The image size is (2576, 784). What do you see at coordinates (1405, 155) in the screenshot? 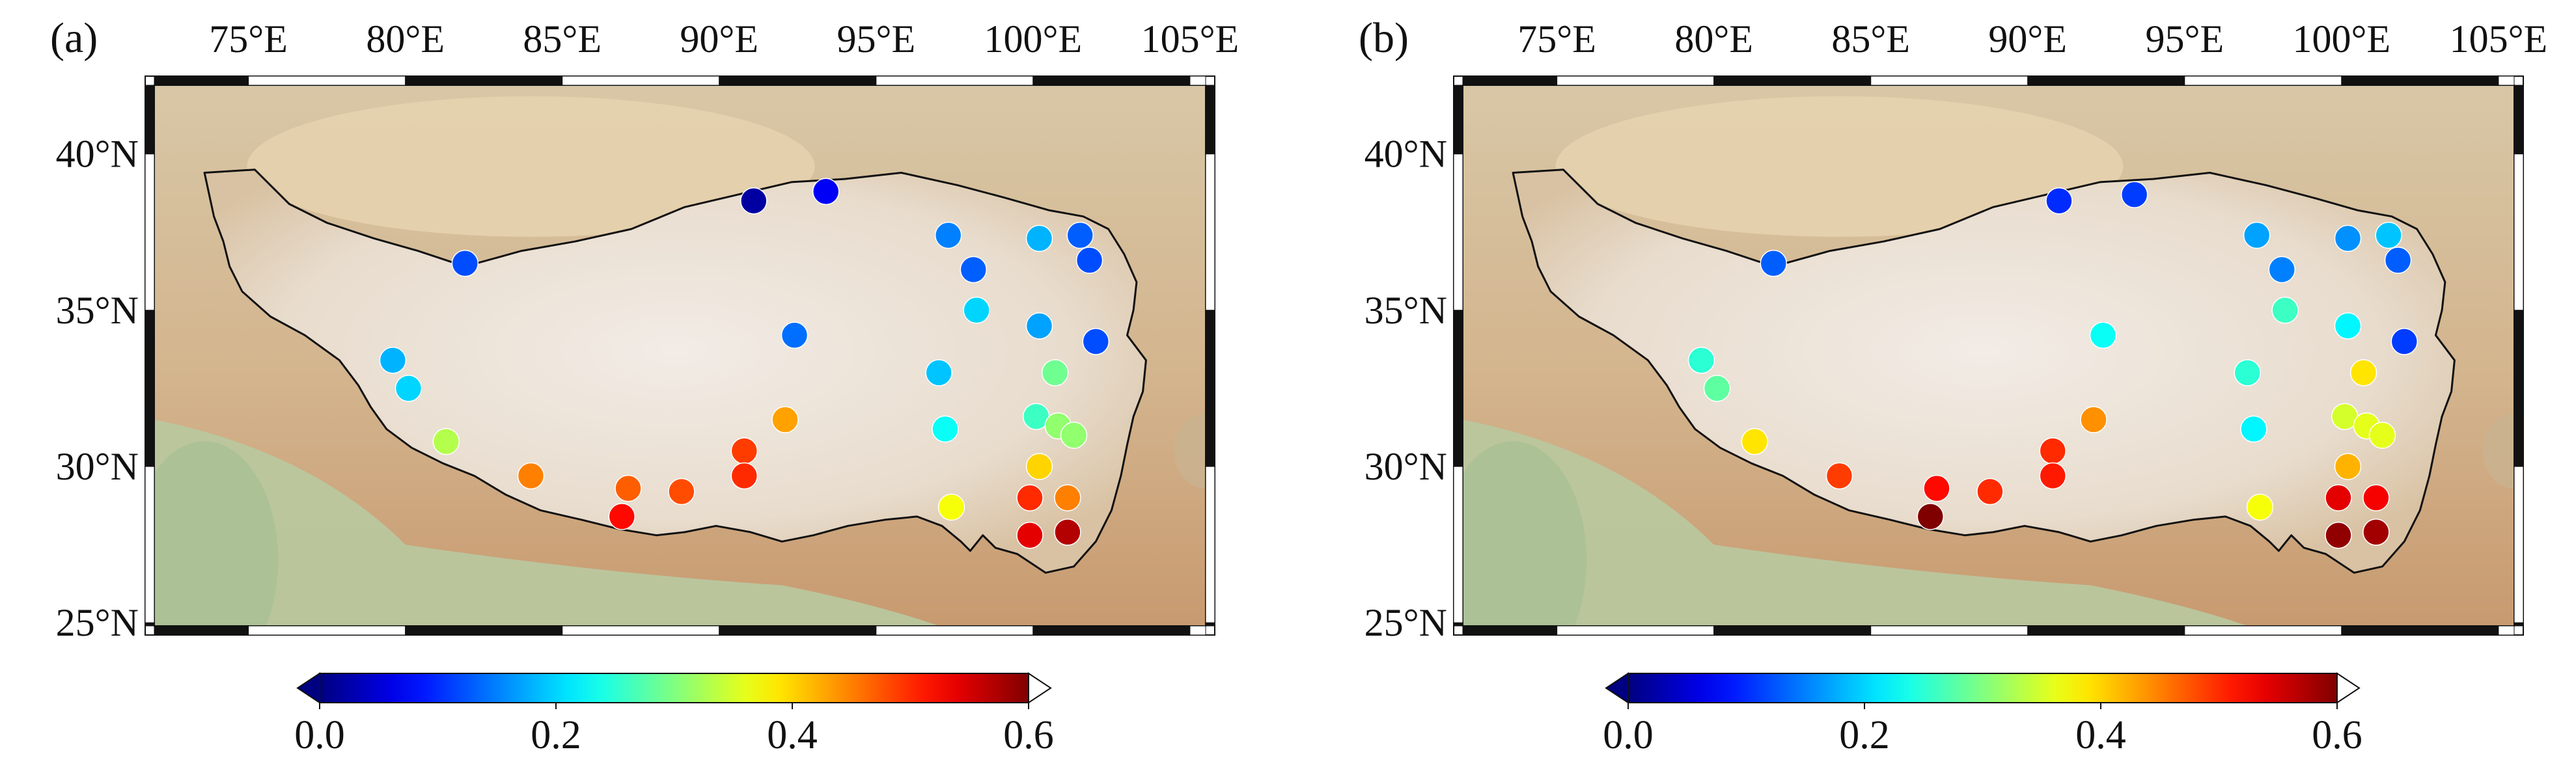
I see `y-tick-label: 40°N` at bounding box center [1405, 155].